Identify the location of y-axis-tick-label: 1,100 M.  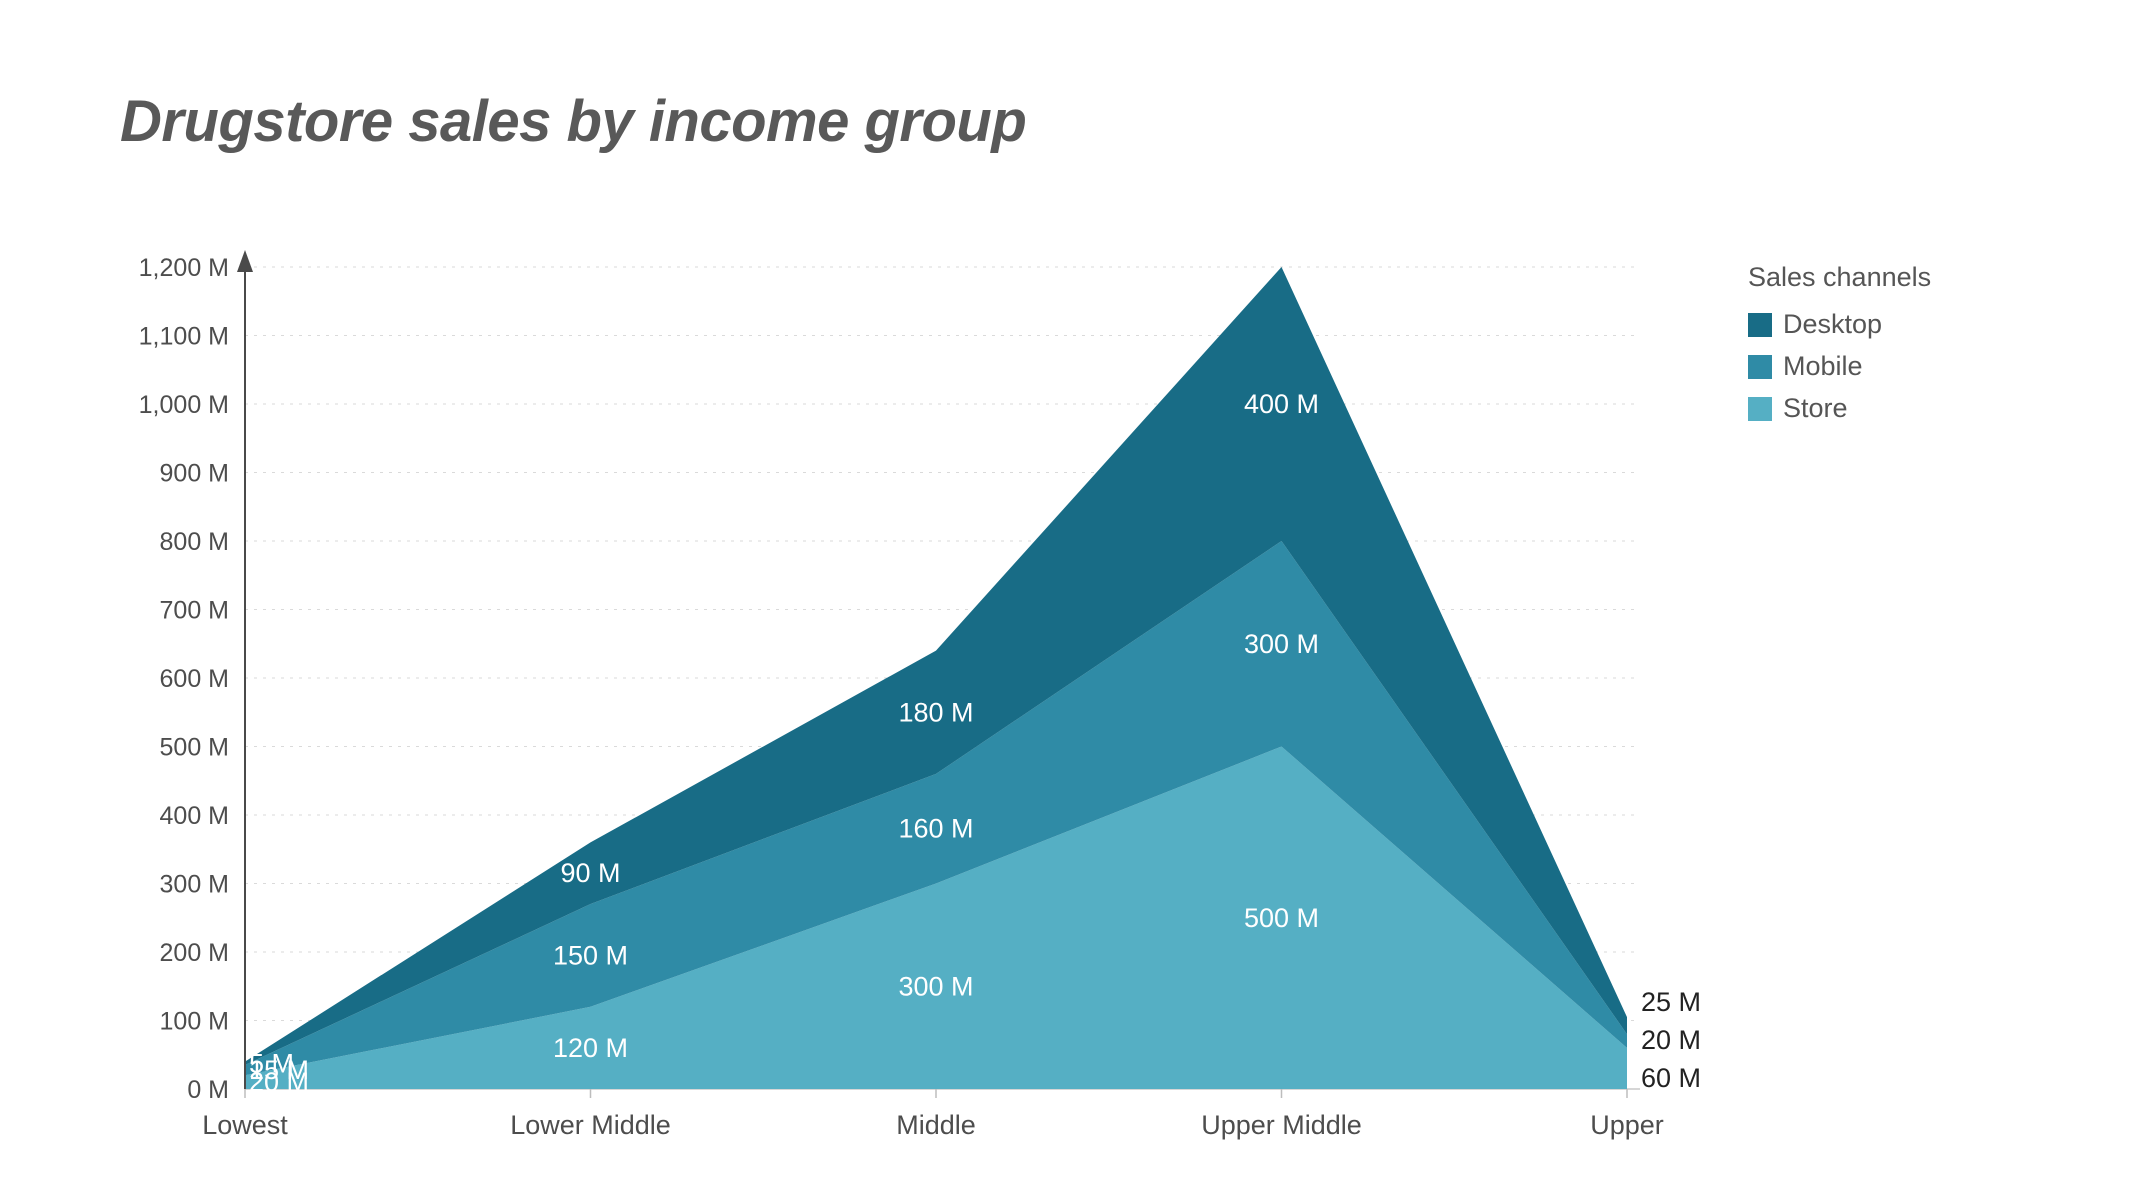
(184, 337).